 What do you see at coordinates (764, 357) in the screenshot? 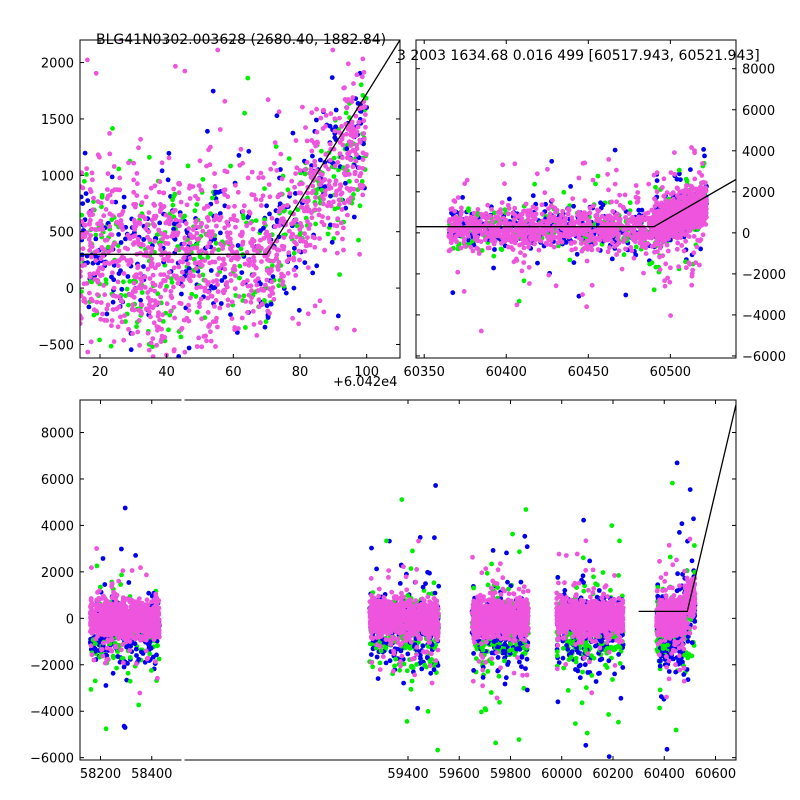
I see `y-tick-label: −6000` at bounding box center [764, 357].